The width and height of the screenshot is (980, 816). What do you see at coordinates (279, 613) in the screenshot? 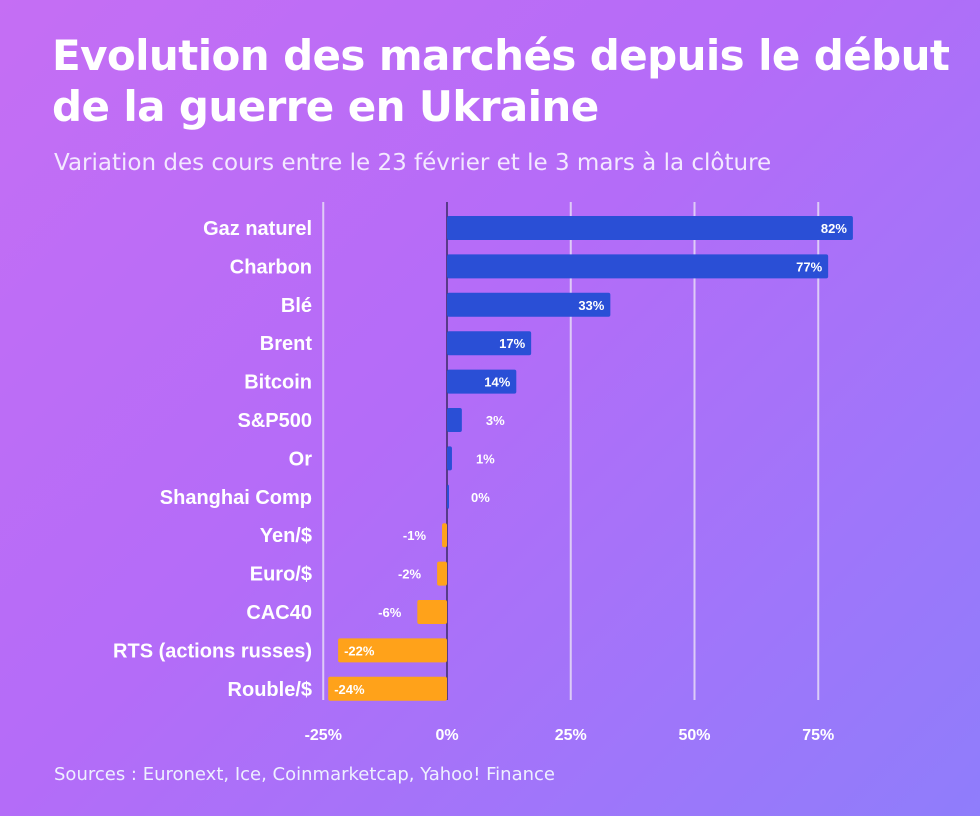
I see `category-label: CAC40` at bounding box center [279, 613].